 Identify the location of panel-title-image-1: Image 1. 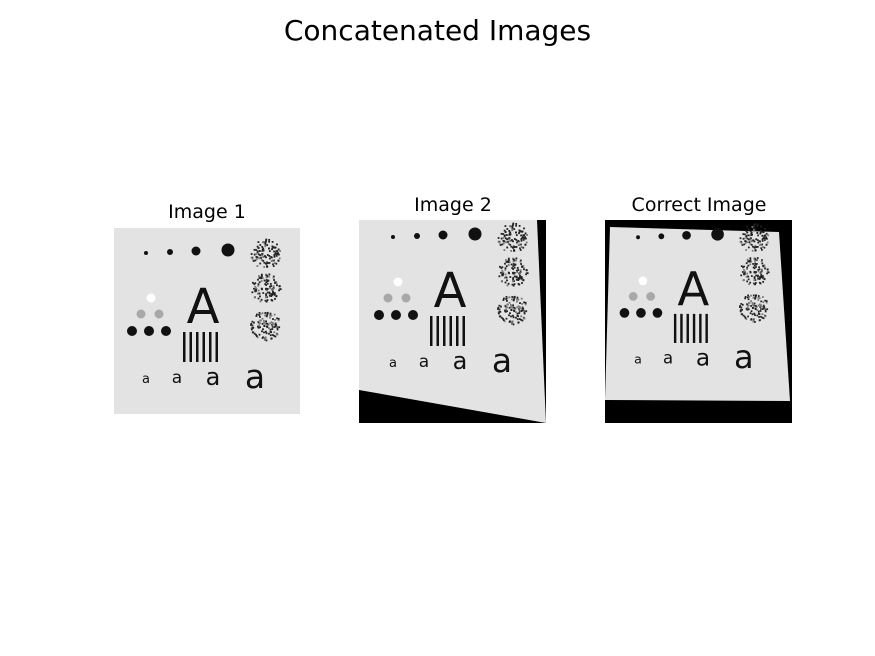
(207, 212).